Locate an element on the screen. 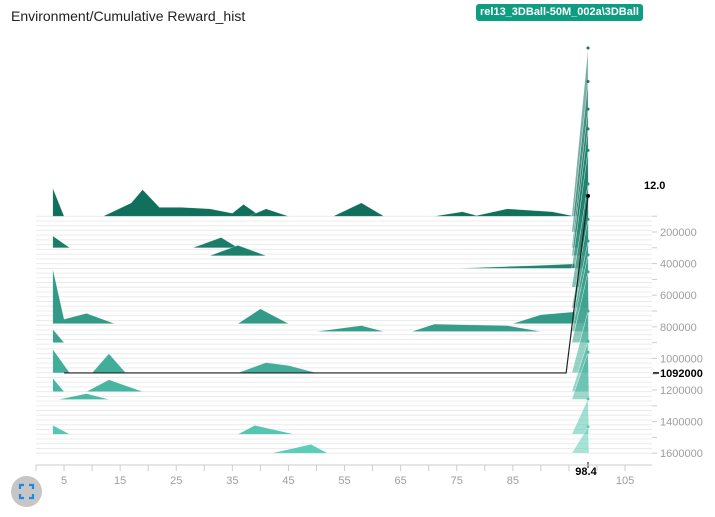 The height and width of the screenshot is (517, 715). fullscreen-icon is located at coordinates (26, 491).